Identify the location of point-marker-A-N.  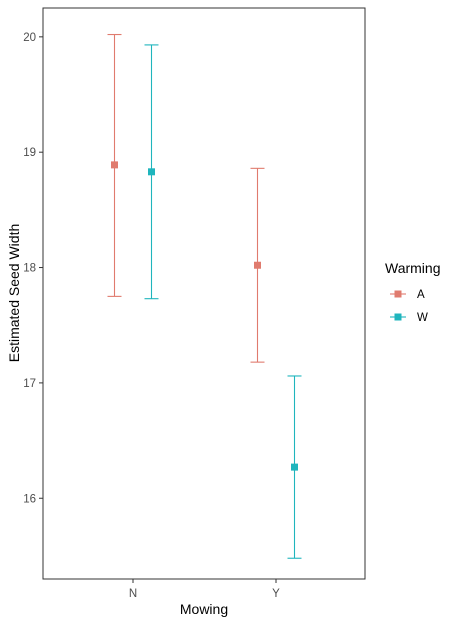
(114, 165).